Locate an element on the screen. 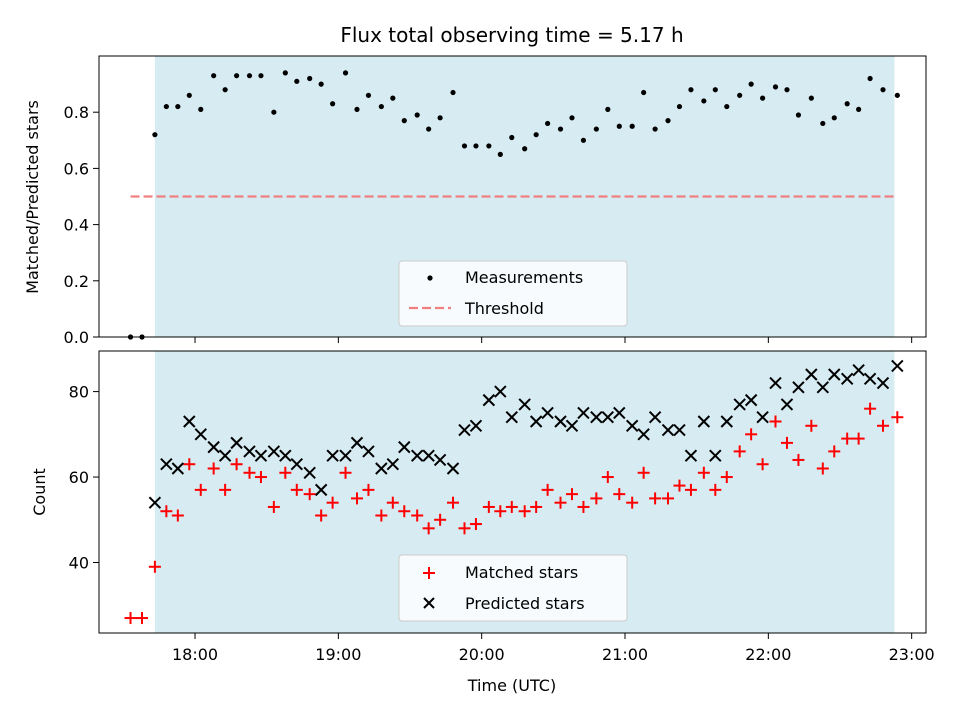 This screenshot has width=960, height=720. xtick-label: 21:00 is located at coordinates (625, 654).